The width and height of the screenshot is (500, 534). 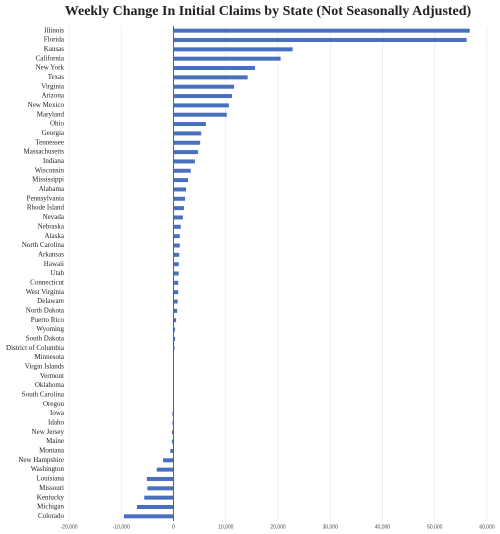 What do you see at coordinates (57, 413) in the screenshot?
I see `y-tick-label: Iowa` at bounding box center [57, 413].